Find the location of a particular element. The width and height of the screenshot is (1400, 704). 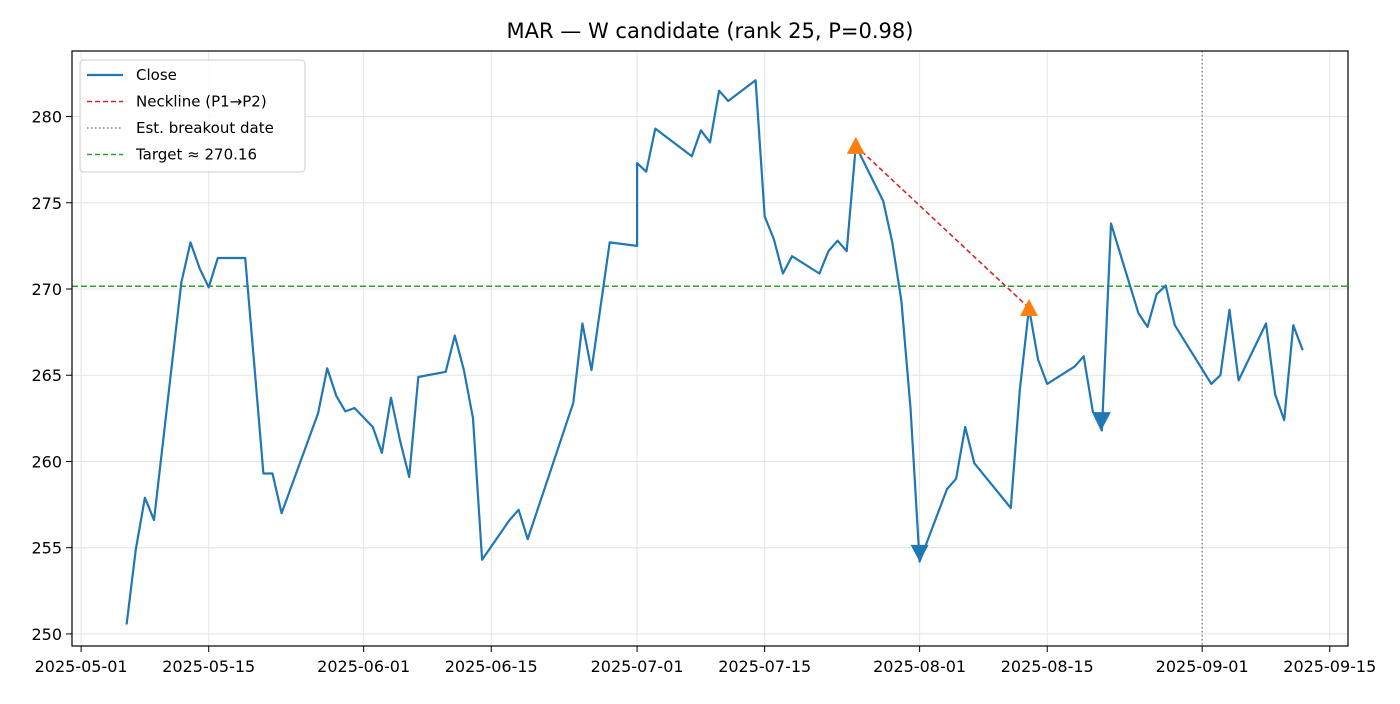

x-tick-label: 2025-05-15 is located at coordinates (208, 666).